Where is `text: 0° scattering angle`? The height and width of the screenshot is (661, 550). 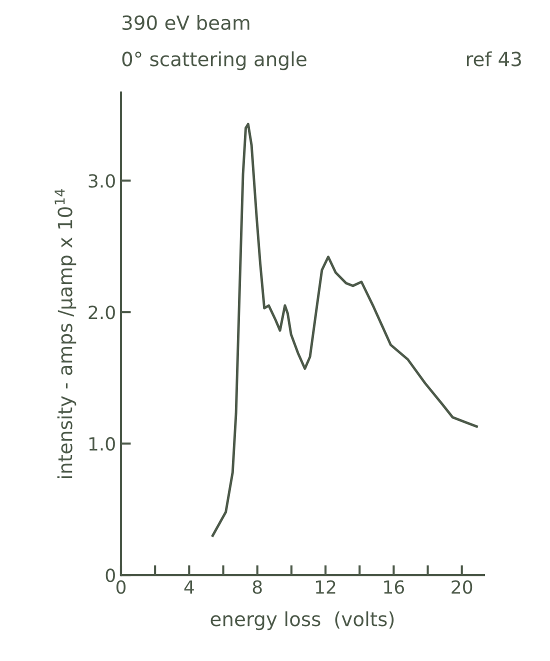
text: 0° scattering angle is located at coordinates (214, 60).